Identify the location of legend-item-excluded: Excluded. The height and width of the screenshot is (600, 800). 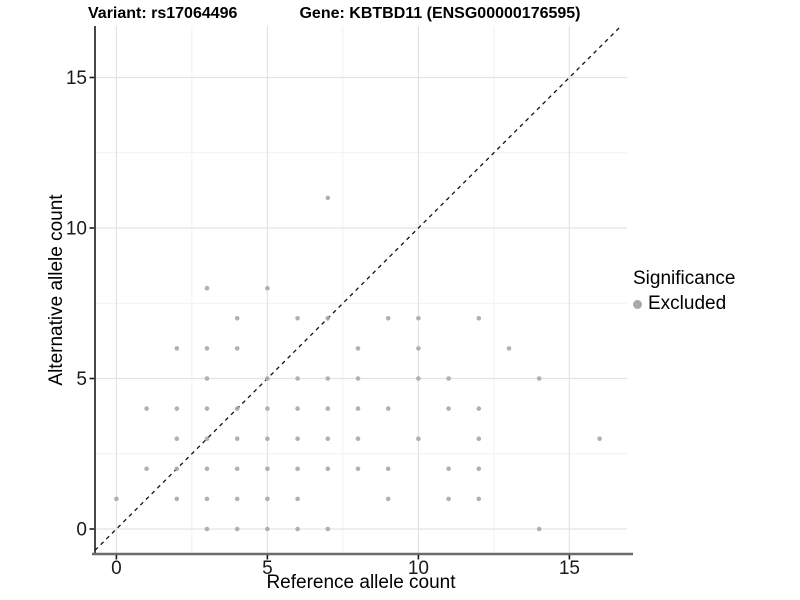
(684, 304).